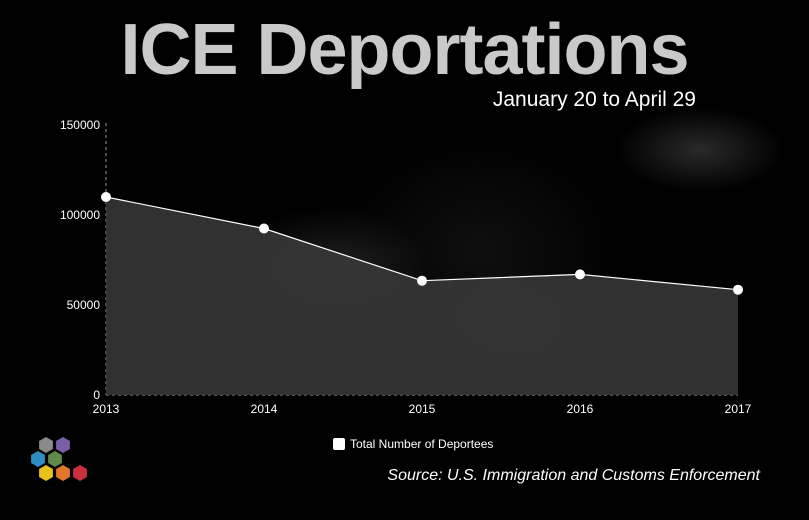 This screenshot has width=809, height=520. I want to click on logo-hex-yellow, so click(46, 473).